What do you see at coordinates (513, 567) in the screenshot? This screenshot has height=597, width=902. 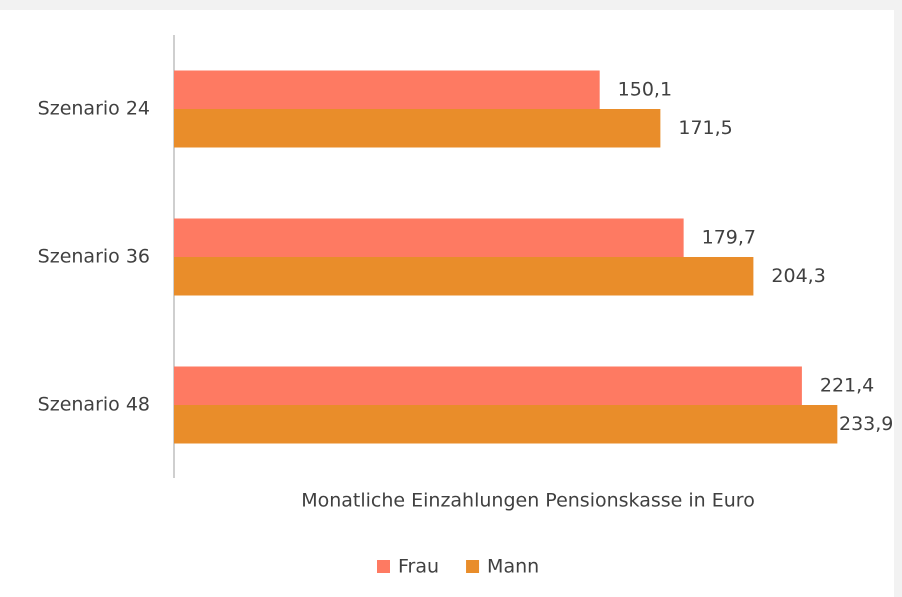 I see `legend-label: Mann` at bounding box center [513, 567].